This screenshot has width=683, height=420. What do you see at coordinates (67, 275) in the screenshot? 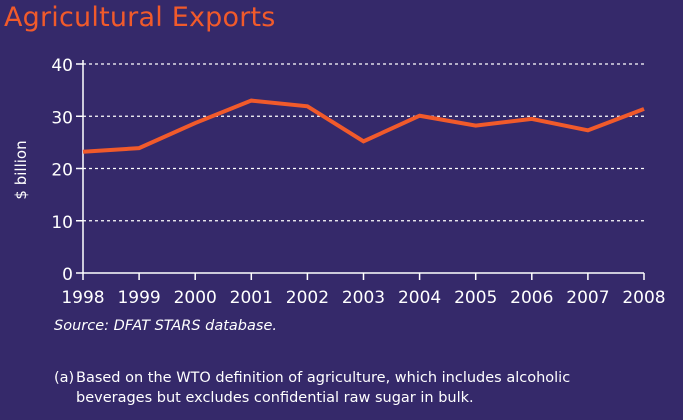
I see `y-tick-label: 0` at bounding box center [67, 275].